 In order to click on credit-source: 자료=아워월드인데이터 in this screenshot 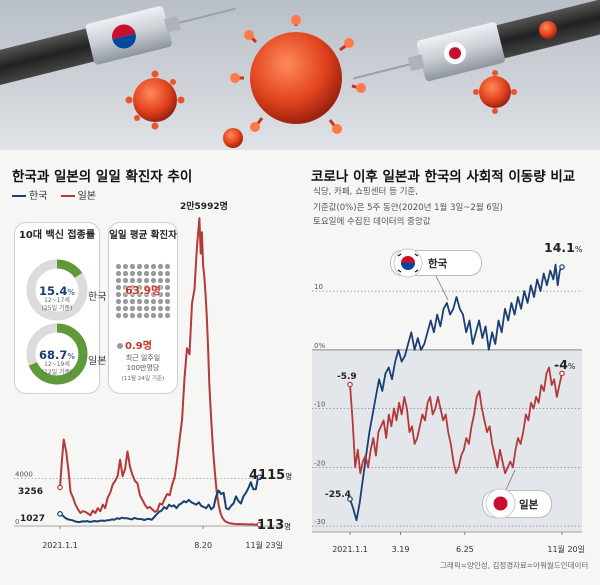, I will do `click(551, 565)`.